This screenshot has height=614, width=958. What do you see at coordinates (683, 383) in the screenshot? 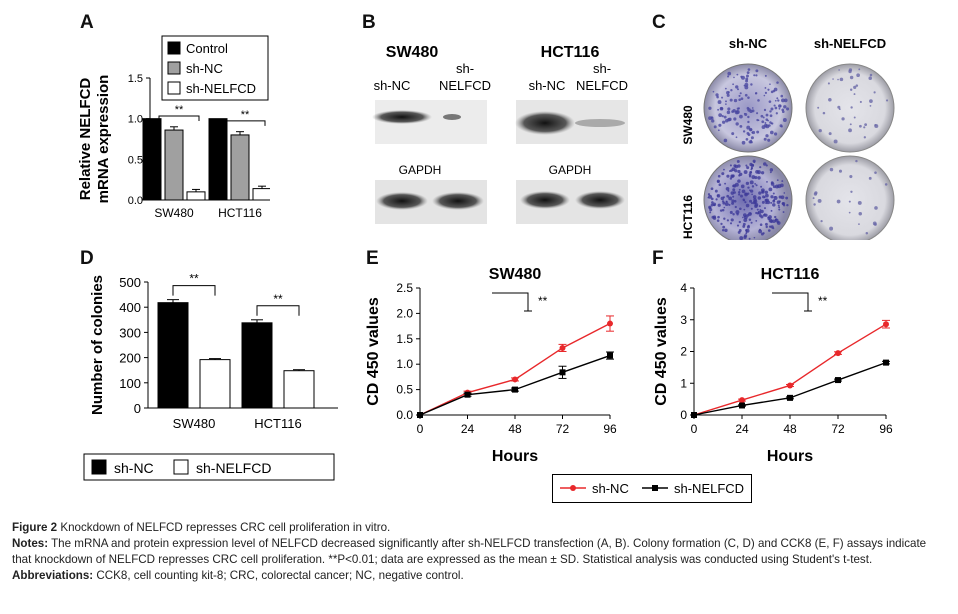
I see `y-tick-label: 1` at bounding box center [683, 383].